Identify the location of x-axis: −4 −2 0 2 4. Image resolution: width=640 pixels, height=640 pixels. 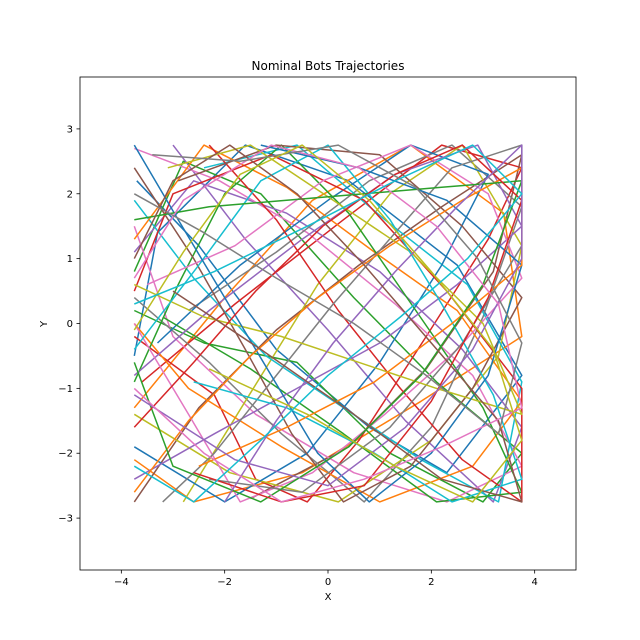
(326, 579).